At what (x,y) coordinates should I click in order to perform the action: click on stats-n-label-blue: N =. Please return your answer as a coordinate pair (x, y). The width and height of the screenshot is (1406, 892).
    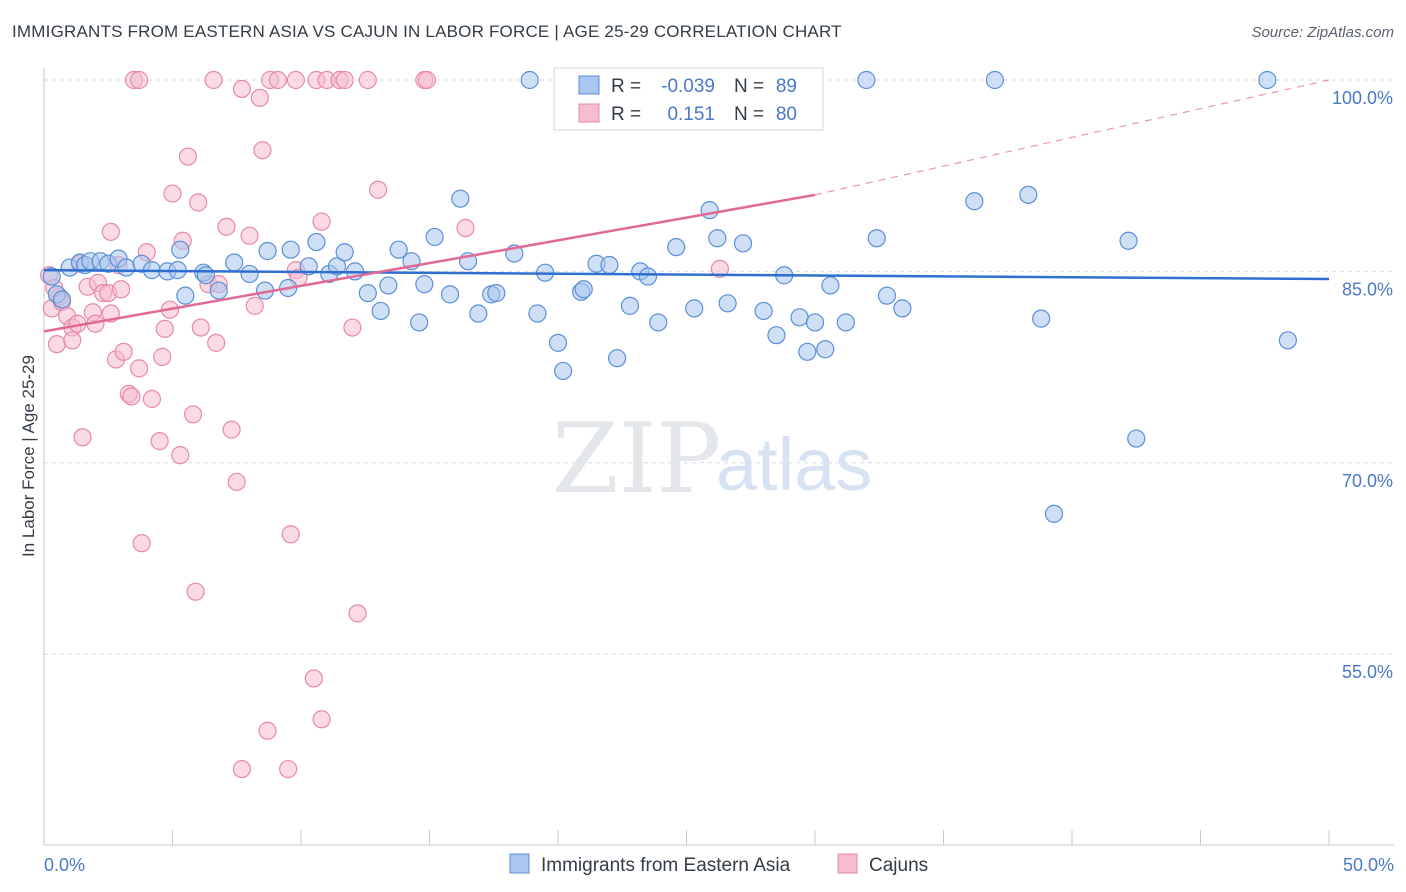
    Looking at the image, I should click on (749, 86).